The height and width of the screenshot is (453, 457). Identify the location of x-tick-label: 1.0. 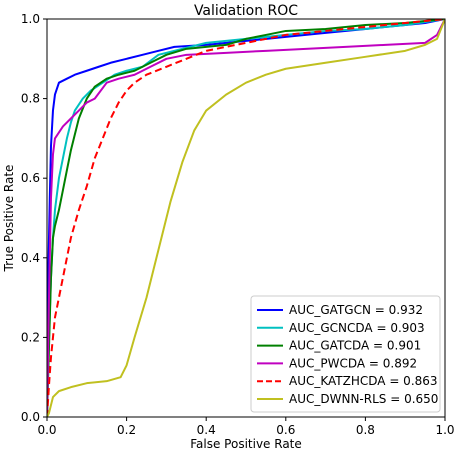
(444, 430).